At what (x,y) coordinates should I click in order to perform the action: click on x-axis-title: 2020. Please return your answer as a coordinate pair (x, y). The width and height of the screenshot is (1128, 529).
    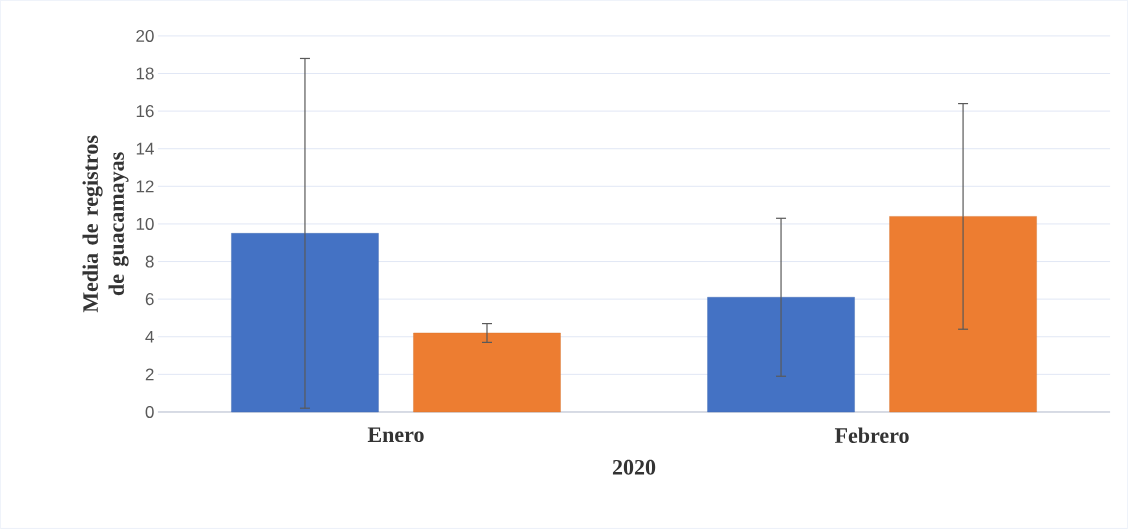
    Looking at the image, I should click on (634, 467).